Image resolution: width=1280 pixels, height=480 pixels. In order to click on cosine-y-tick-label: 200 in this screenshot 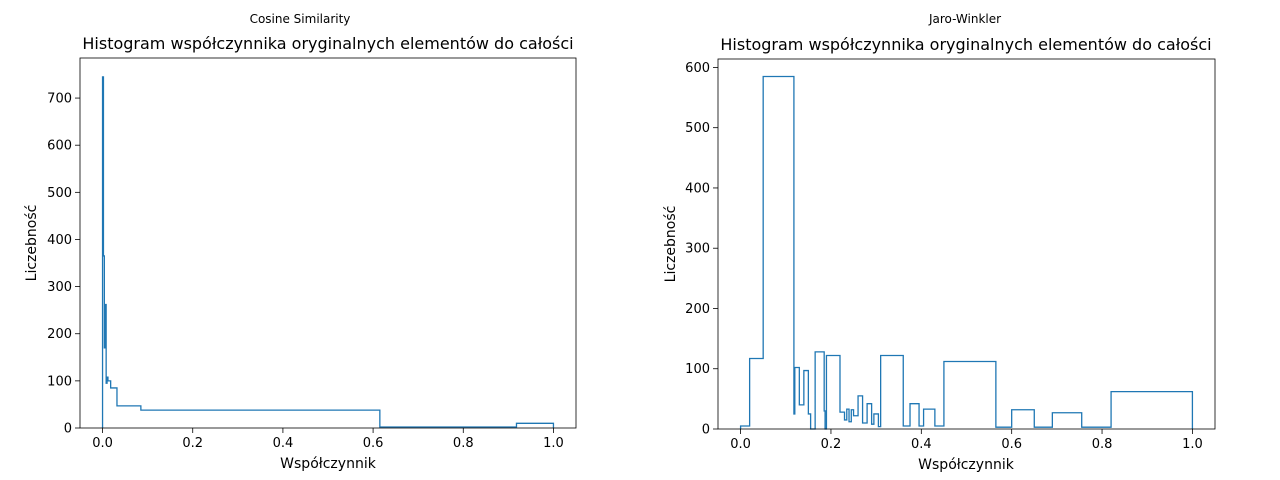, I will do `click(59, 334)`.